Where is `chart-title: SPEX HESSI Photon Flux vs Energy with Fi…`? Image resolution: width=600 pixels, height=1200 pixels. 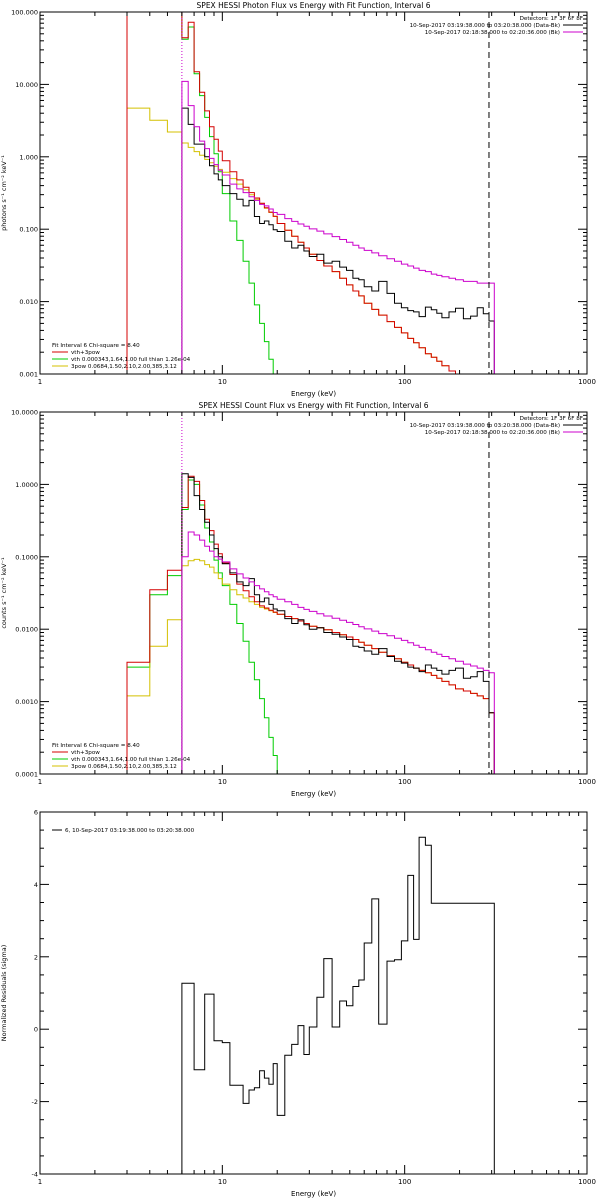
chart-title: SPEX HESSI Photon Flux vs Energy with Fi… is located at coordinates (314, 5).